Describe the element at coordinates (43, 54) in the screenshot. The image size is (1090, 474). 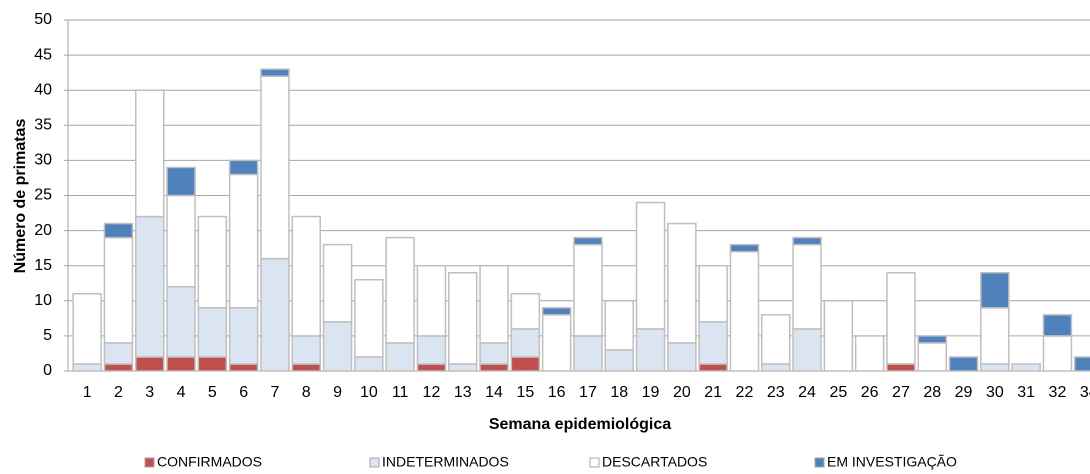
I see `y-tick-label: 45` at that location.